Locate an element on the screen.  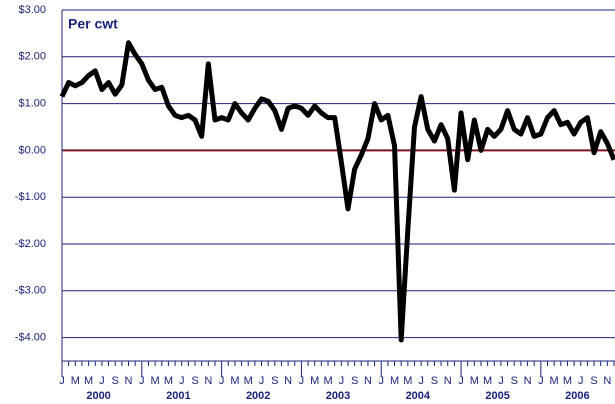
year-label: 2005 is located at coordinates (497, 396).